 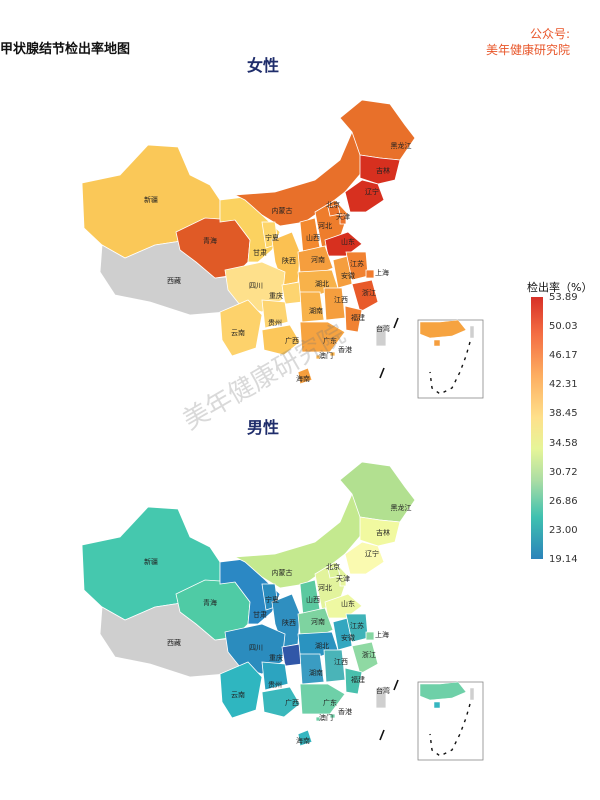 I want to click on province-label: 西藏, so click(x=174, y=642).